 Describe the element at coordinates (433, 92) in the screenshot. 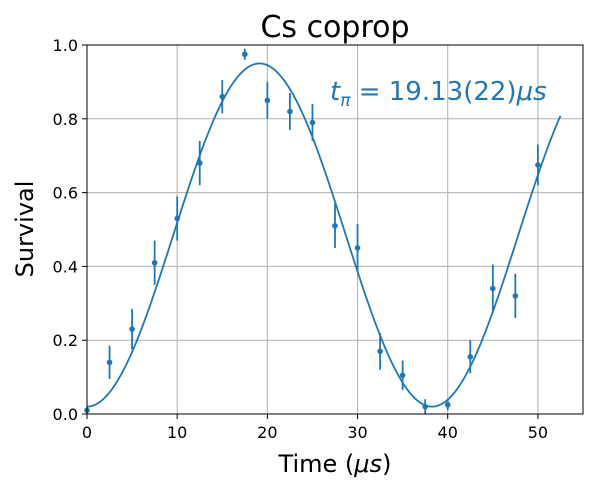

I see `annotation-value: = 19.13(22)` at that location.